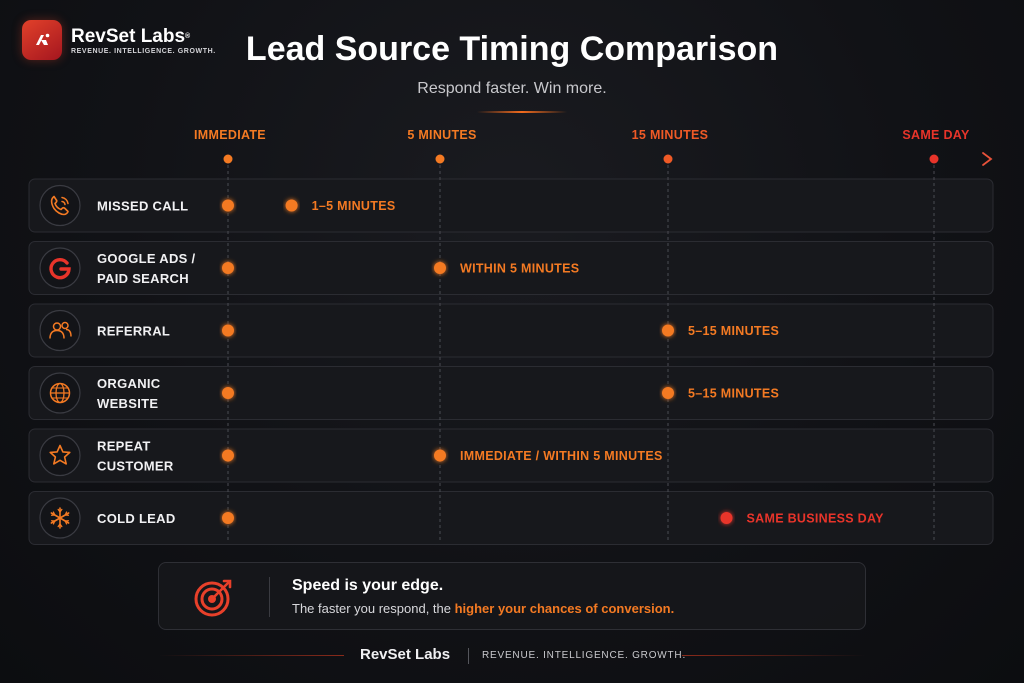 The width and height of the screenshot is (1024, 683). Describe the element at coordinates (60, 205) in the screenshot. I see `phone-icon` at that location.